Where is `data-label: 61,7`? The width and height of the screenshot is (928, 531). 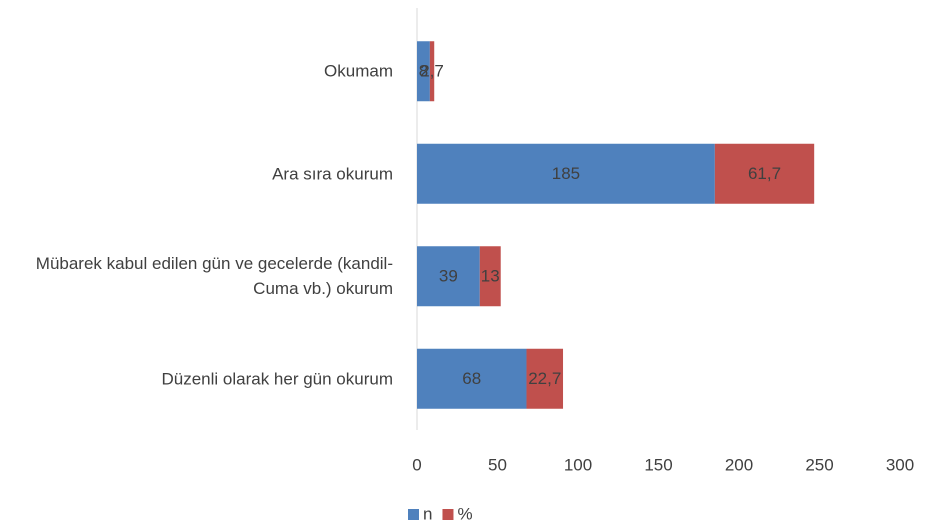
data-label: 61,7 is located at coordinates (764, 173).